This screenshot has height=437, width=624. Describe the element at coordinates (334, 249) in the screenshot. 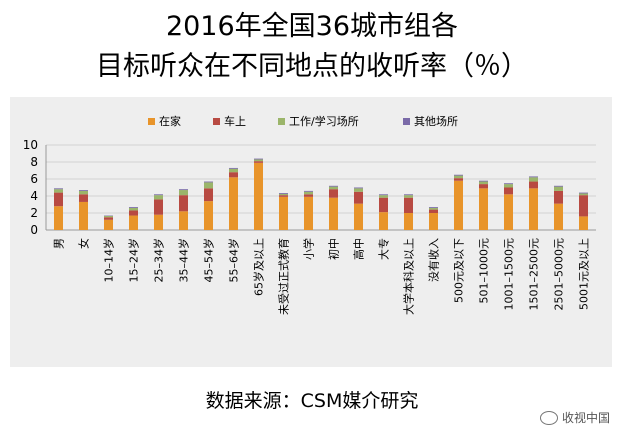

I see `x-tick-label: 初中` at that location.